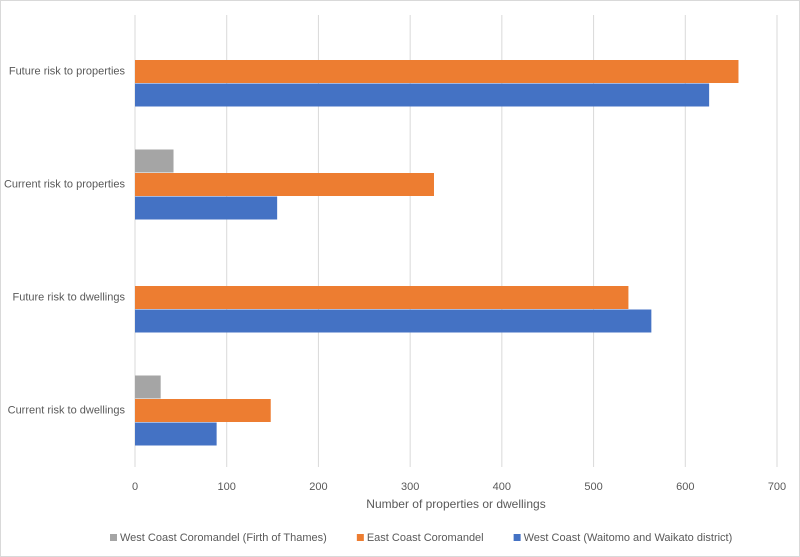 The height and width of the screenshot is (557, 800). I want to click on x-tick-label: 700, so click(777, 487).